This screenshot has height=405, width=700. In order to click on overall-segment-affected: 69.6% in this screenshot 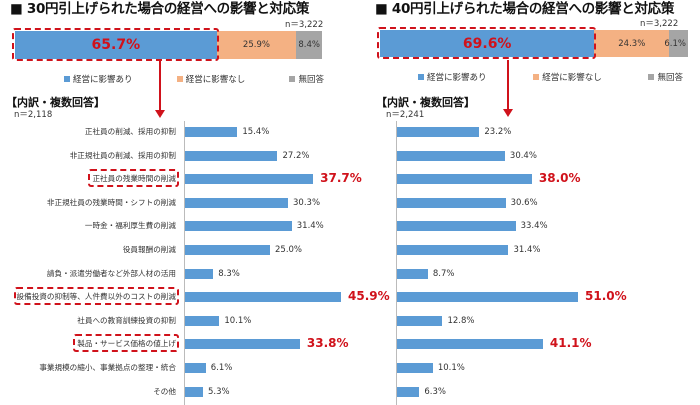, I will do `click(487, 43)`.